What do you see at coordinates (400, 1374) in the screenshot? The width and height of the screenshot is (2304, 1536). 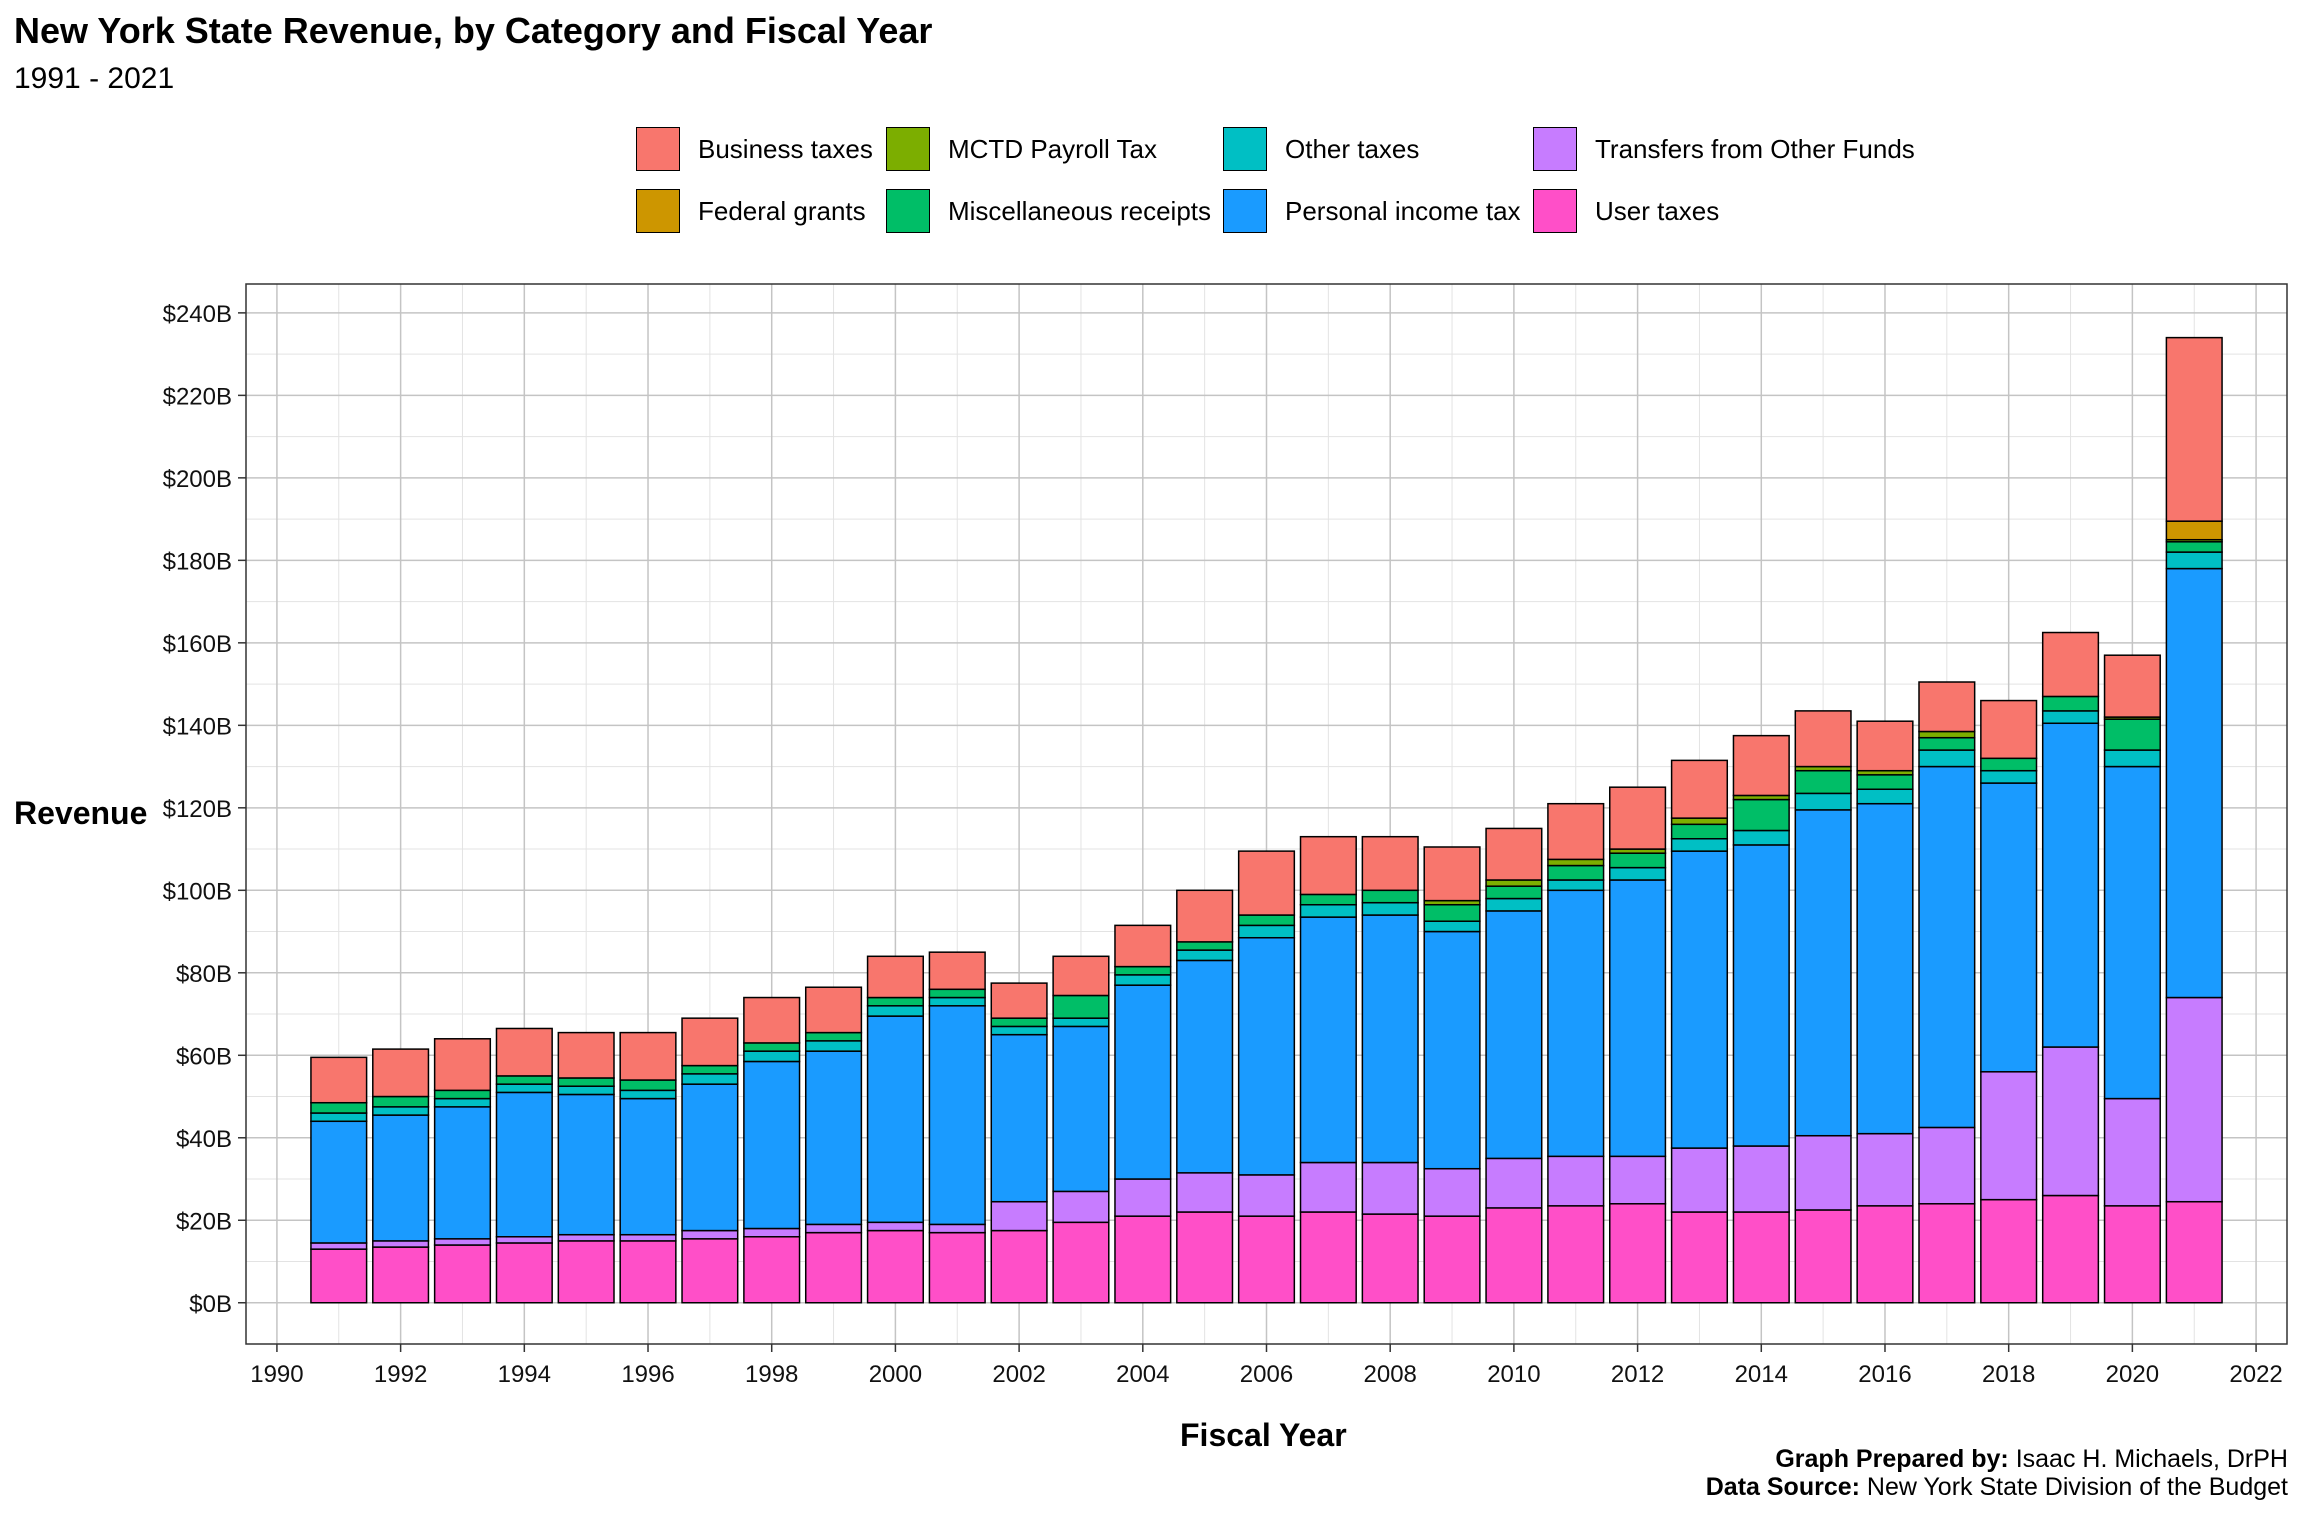 I see `x-tick-label: 1992` at bounding box center [400, 1374].